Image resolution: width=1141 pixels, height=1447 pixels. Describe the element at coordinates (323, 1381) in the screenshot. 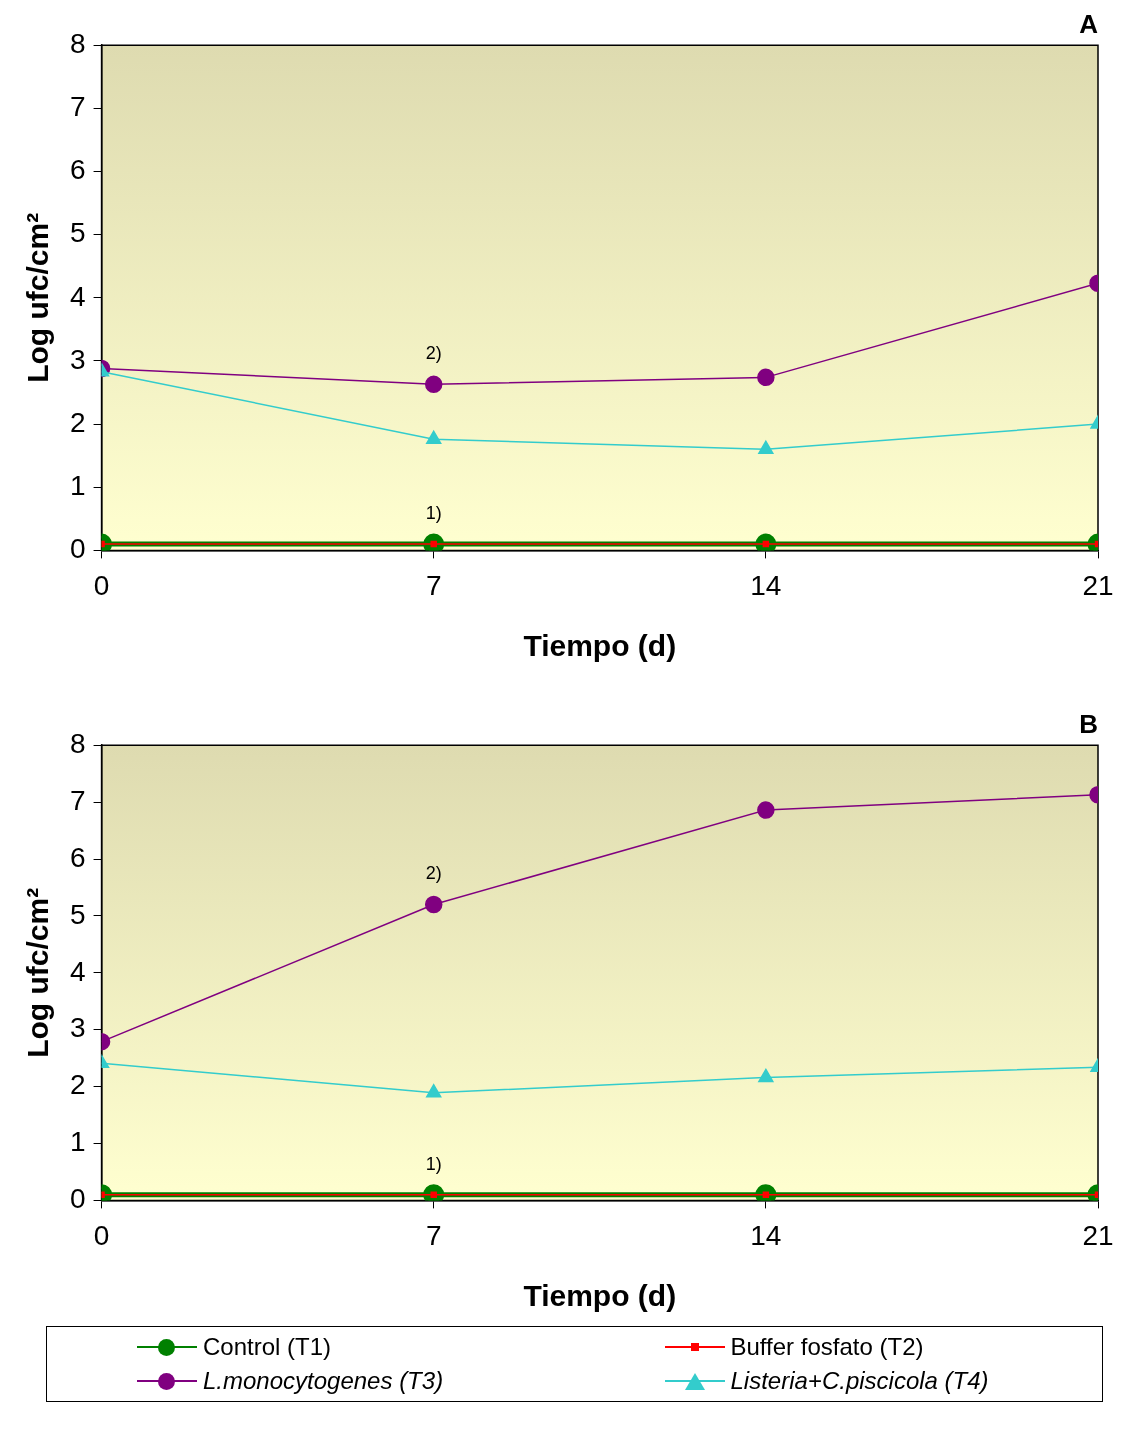

I see `legend-label: L.monocytogenes (T3)` at that location.